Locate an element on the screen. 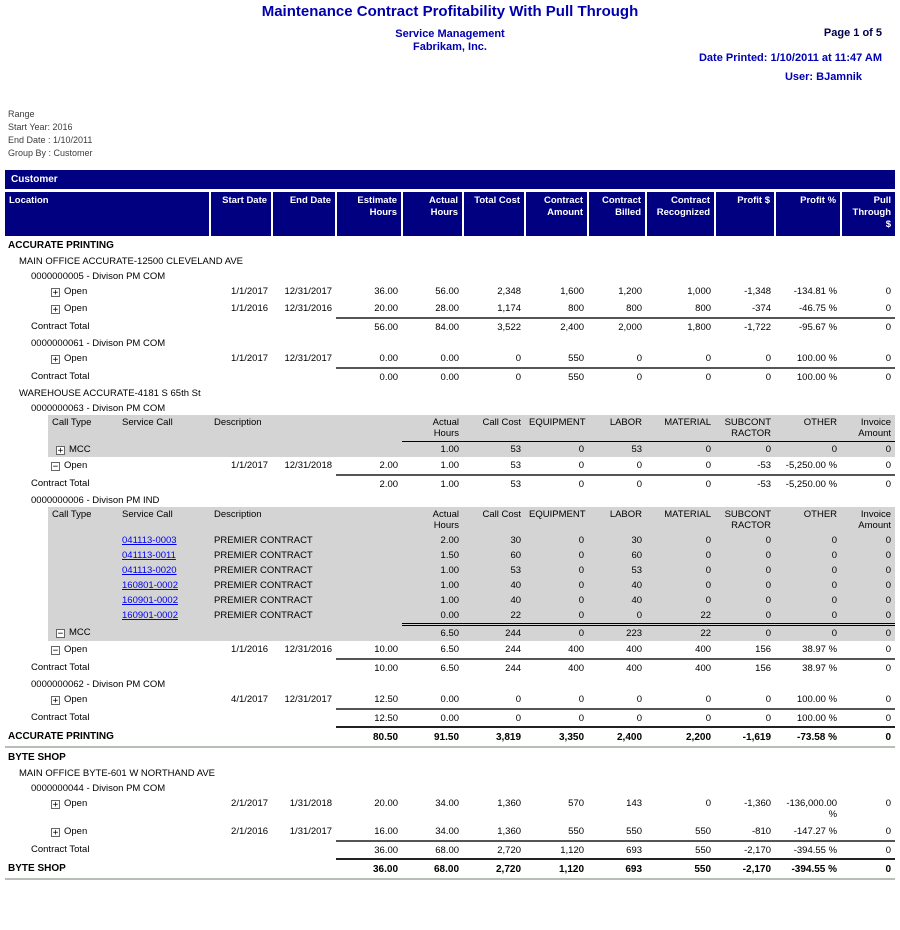 Image resolution: width=900 pixels, height=930 pixels. service-call-link: 041113-0020 is located at coordinates (149, 570).